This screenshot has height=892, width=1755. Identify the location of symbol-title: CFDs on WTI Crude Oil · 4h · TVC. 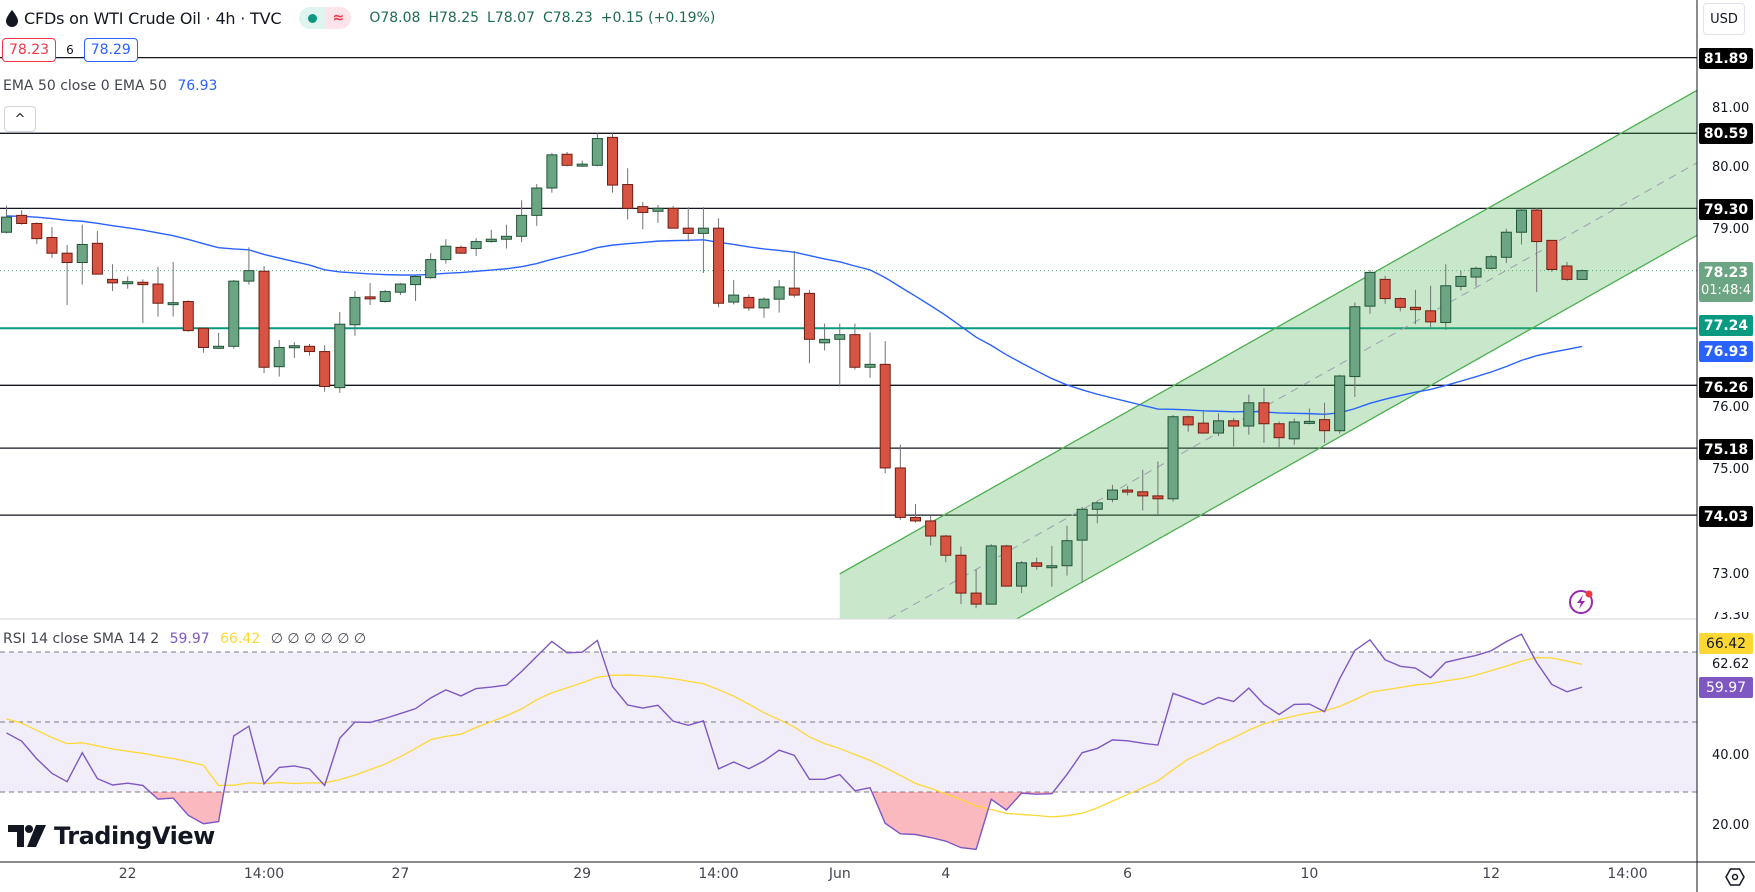
(153, 18).